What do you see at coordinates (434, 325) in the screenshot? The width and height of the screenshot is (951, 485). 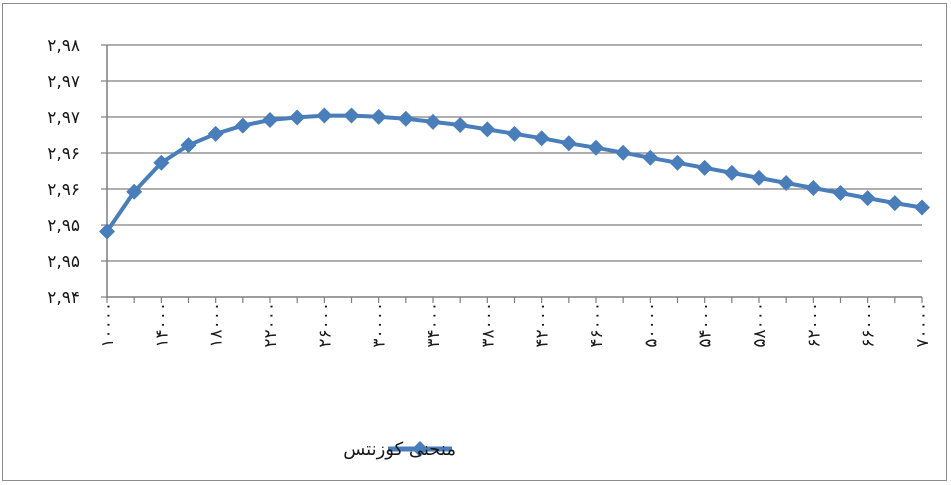 I see `x-tick-label: ۳۴۰۰۰` at bounding box center [434, 325].